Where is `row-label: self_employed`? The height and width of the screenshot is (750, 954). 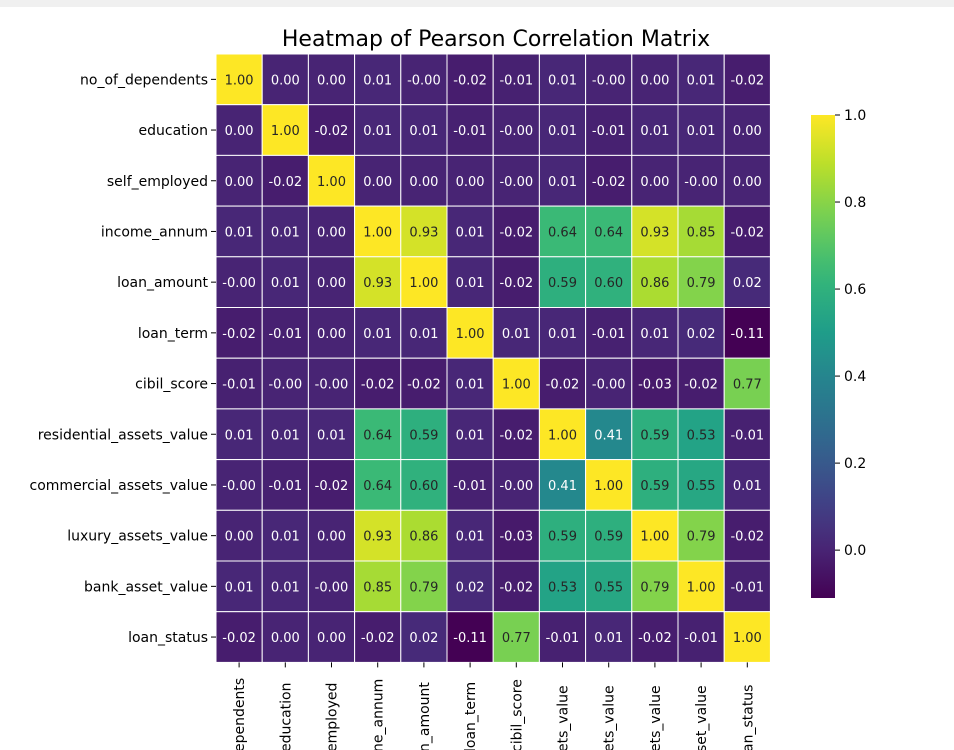 row-label: self_employed is located at coordinates (157, 182).